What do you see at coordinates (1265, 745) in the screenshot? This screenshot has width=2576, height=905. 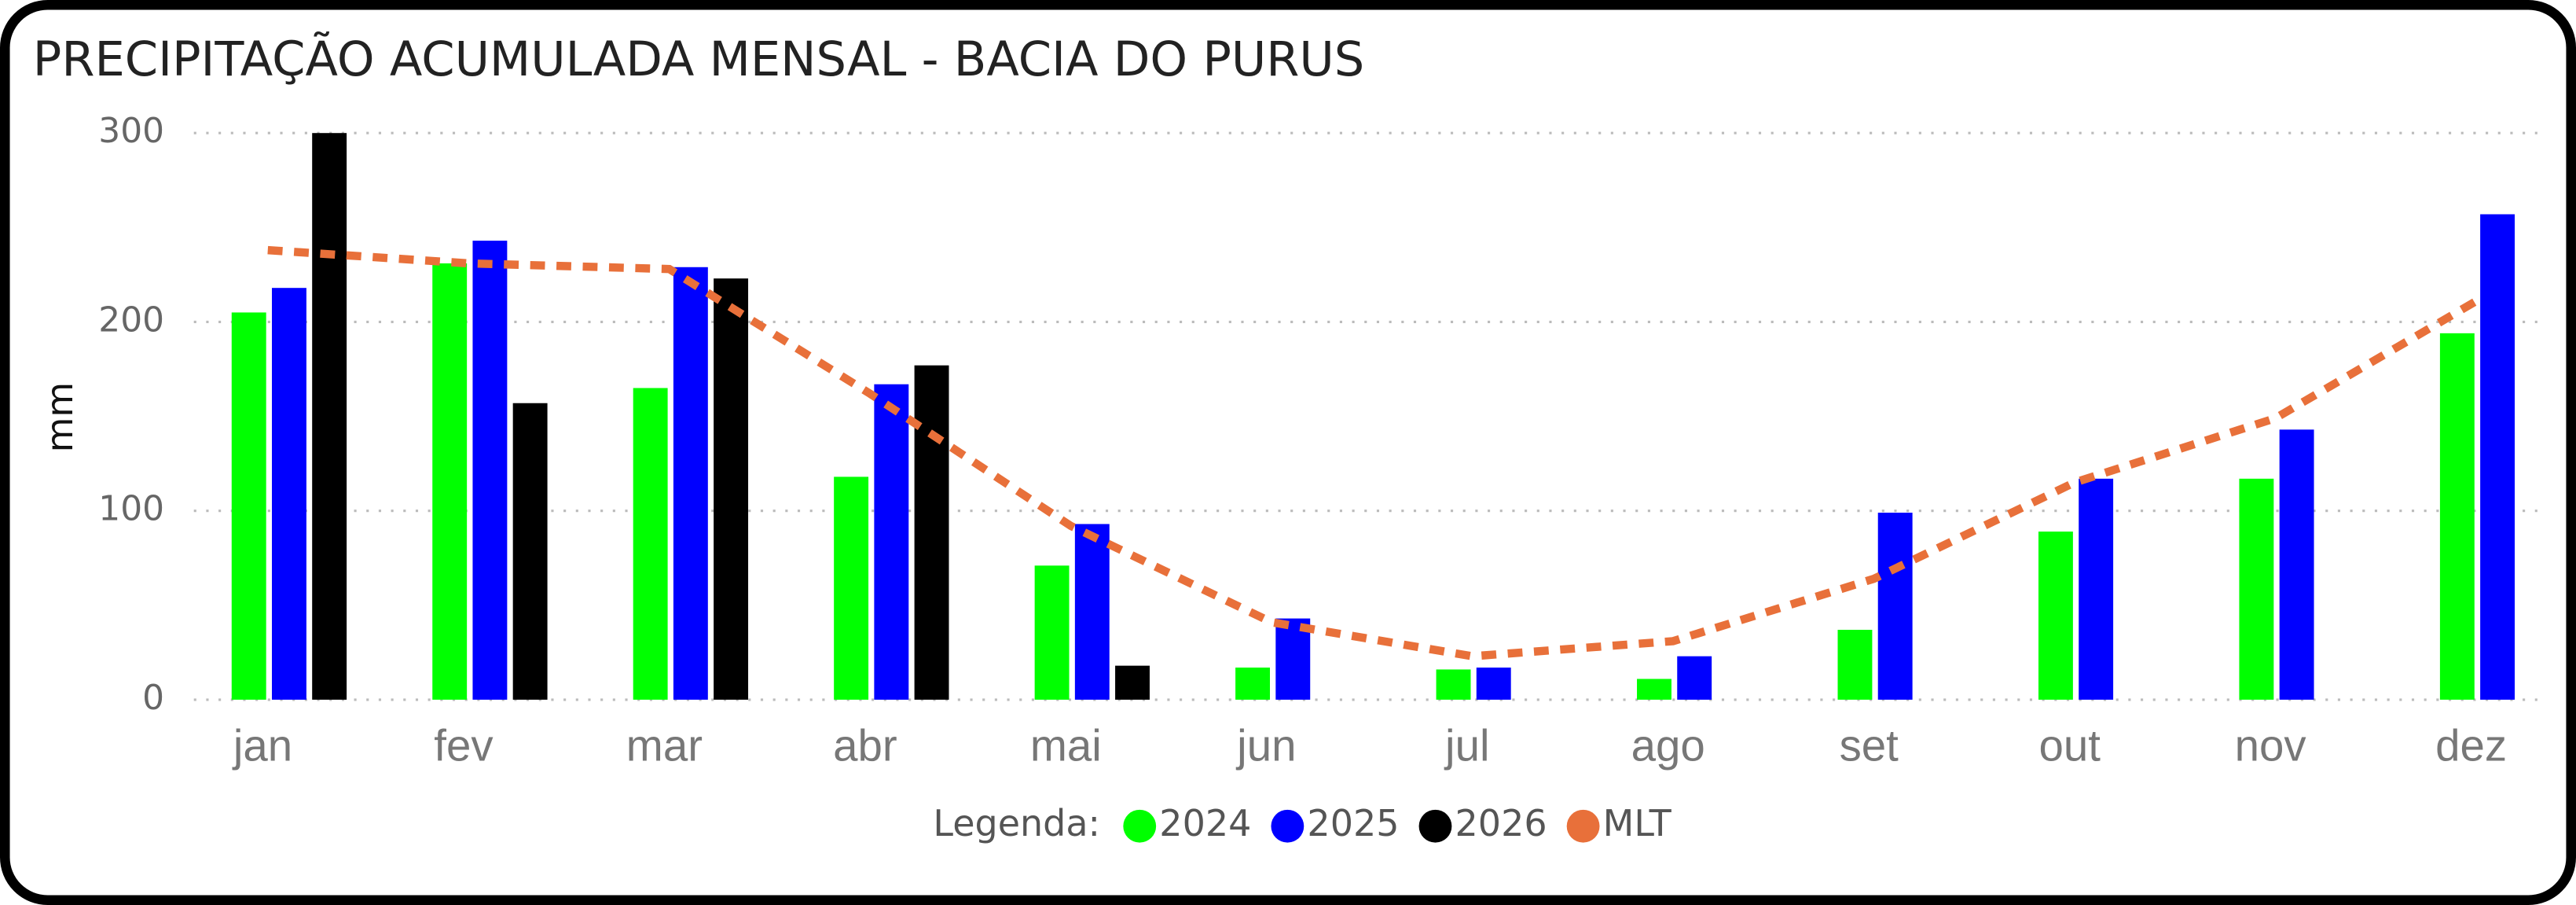 I see `x-tick-label: jun` at bounding box center [1265, 745].